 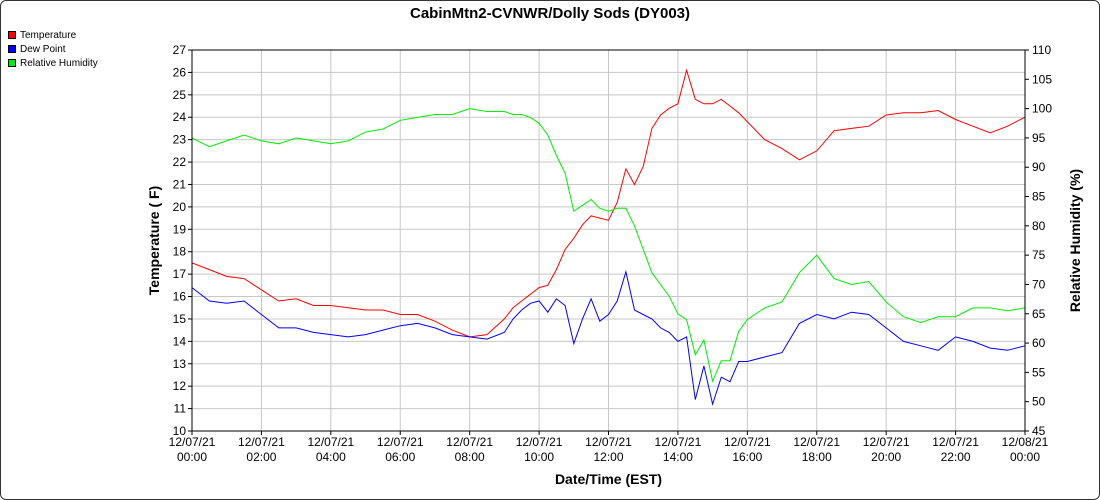 What do you see at coordinates (817, 457) in the screenshot?
I see `x-tick-time: 18:00` at bounding box center [817, 457].